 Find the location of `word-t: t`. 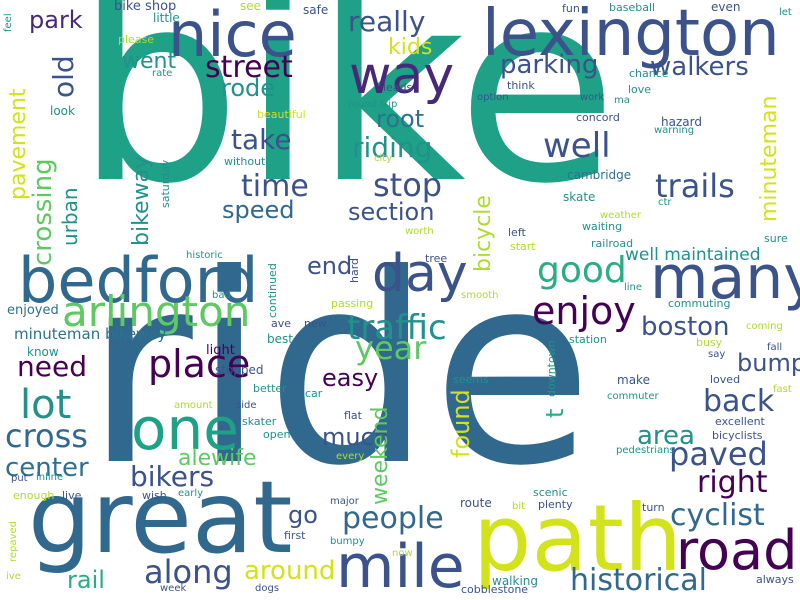

word-t: t is located at coordinates (555, 413).